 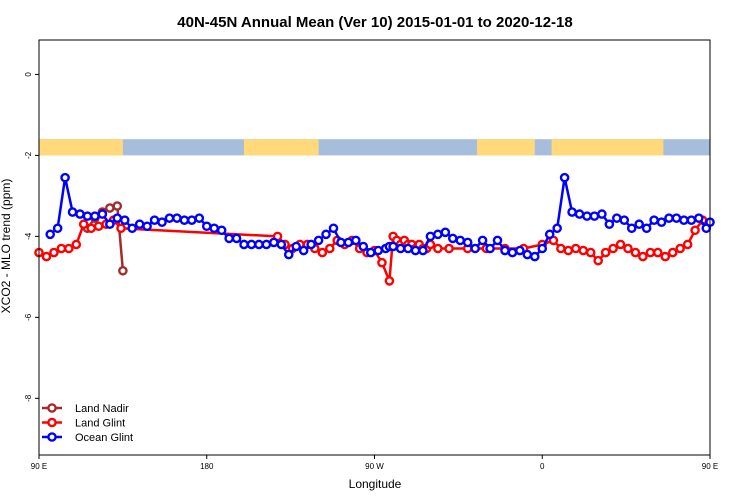 What do you see at coordinates (710, 466) in the screenshot?
I see `x-tick-label: 90 E` at bounding box center [710, 466].